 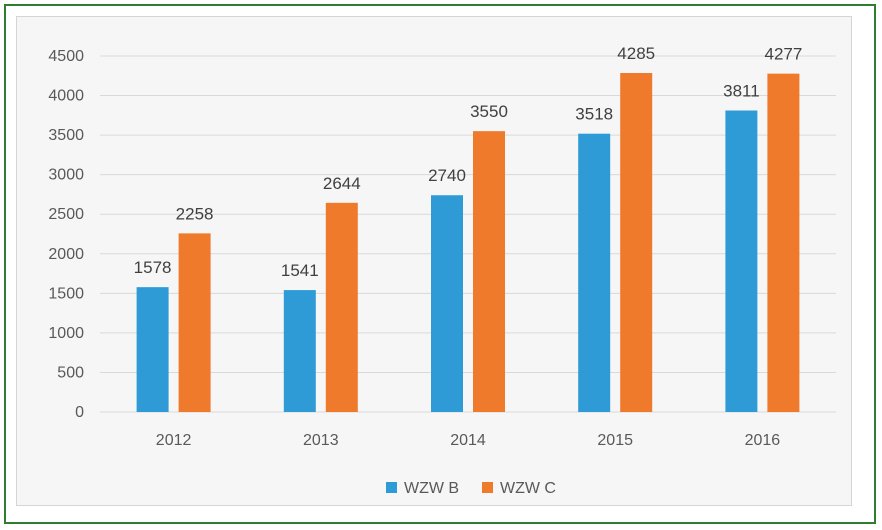 What do you see at coordinates (153, 267) in the screenshot?
I see `data-label: 1578` at bounding box center [153, 267].